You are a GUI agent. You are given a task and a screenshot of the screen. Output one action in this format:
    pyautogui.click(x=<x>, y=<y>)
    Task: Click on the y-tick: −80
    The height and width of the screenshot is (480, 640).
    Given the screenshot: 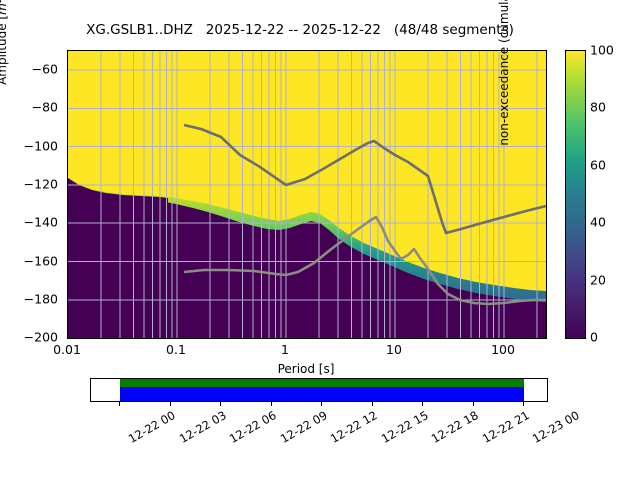 What is the action you would take?
    pyautogui.click(x=44, y=107)
    